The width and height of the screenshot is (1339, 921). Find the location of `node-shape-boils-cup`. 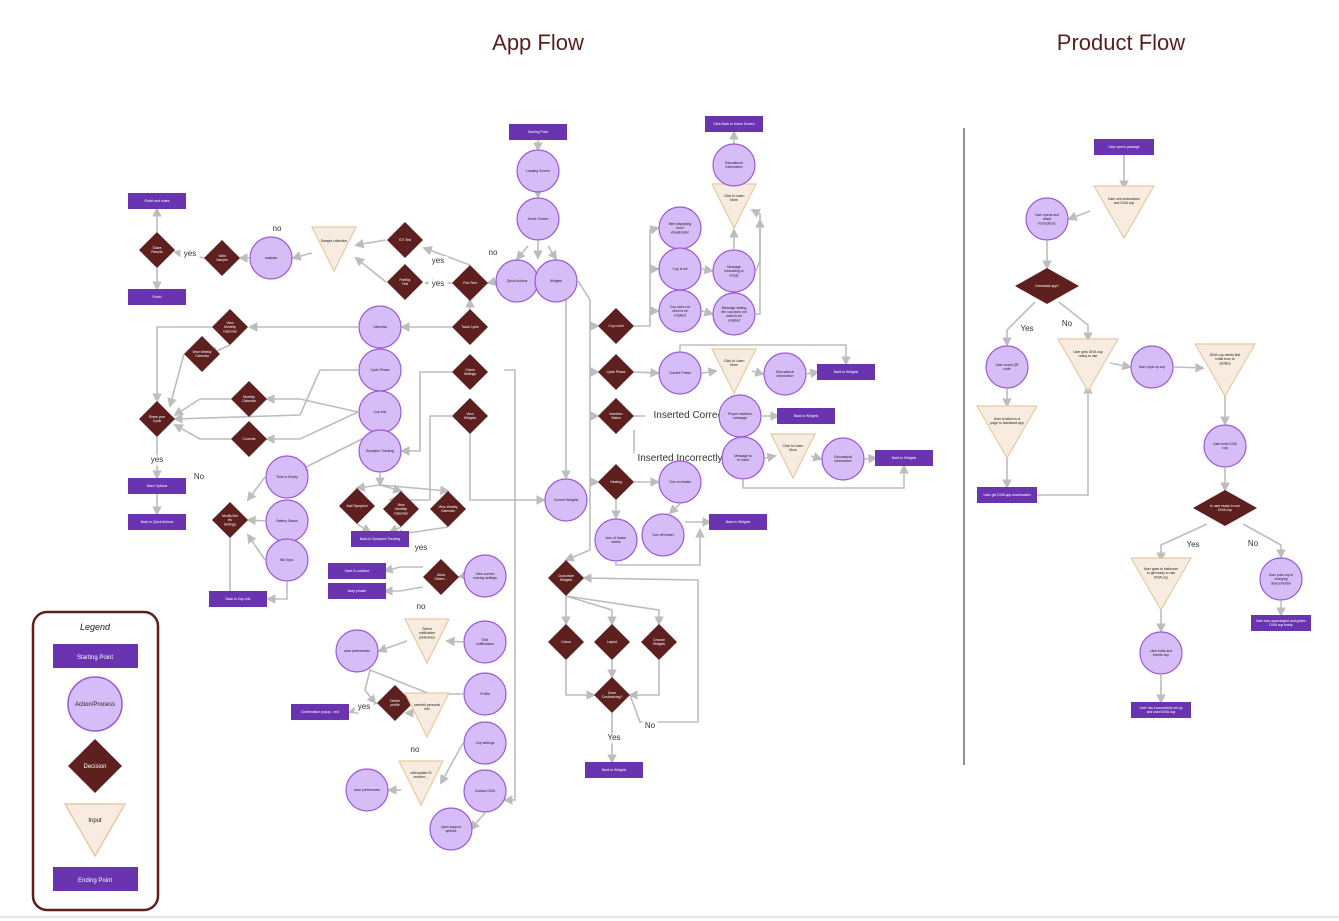

node-shape-boils-cup is located at coordinates (1225, 446).